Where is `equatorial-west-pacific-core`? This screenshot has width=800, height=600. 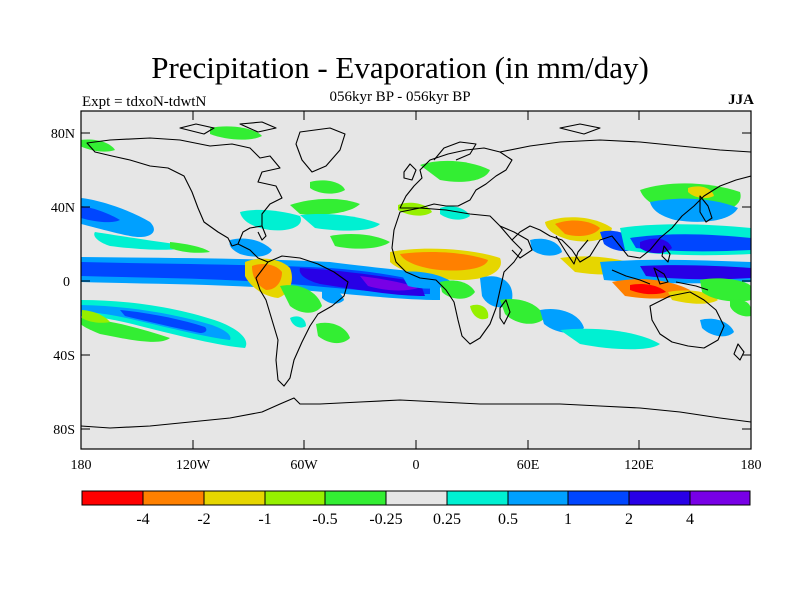
equatorial-west-pacific-core is located at coordinates (695, 272).